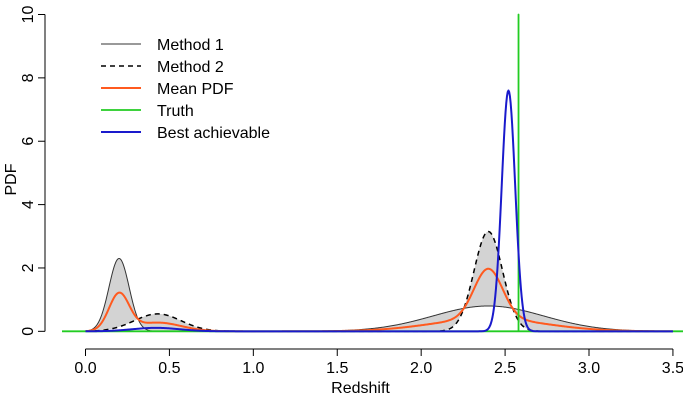 Image resolution: width=683 pixels, height=398 pixels. What do you see at coordinates (589, 368) in the screenshot?
I see `x-tick-label: 3.0` at bounding box center [589, 368].